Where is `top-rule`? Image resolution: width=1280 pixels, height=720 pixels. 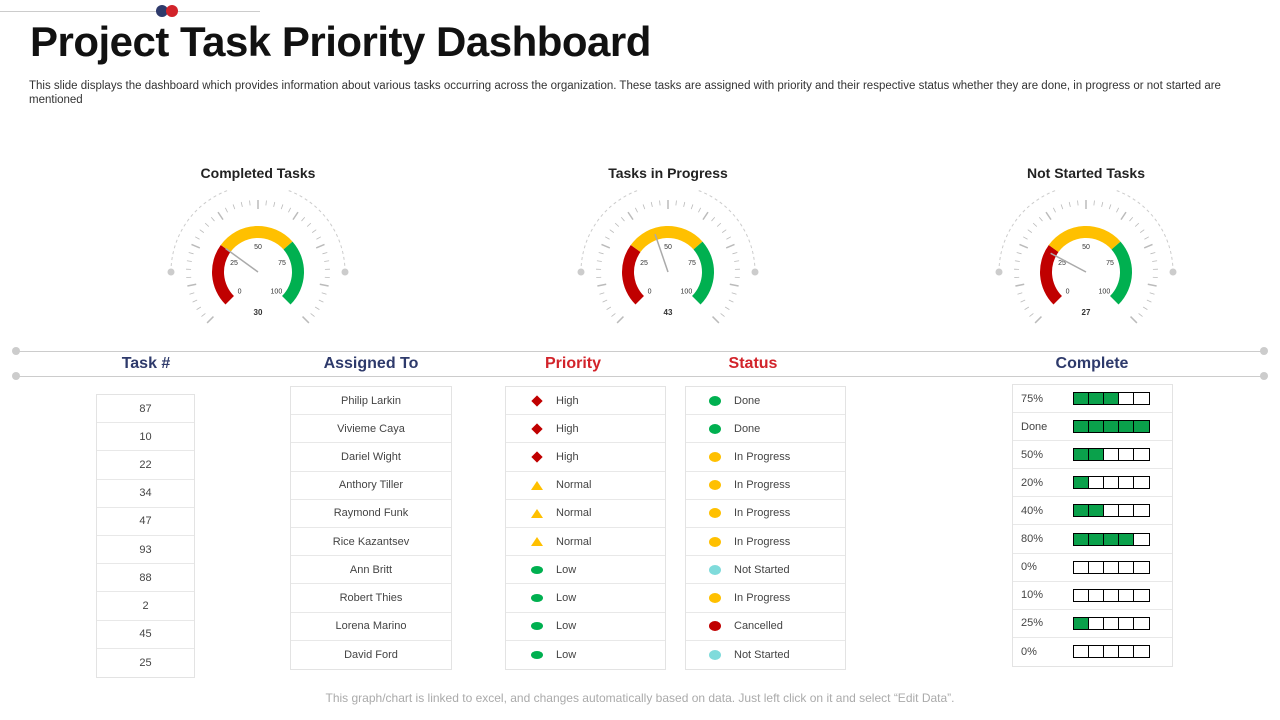 top-rule is located at coordinates (130, 11).